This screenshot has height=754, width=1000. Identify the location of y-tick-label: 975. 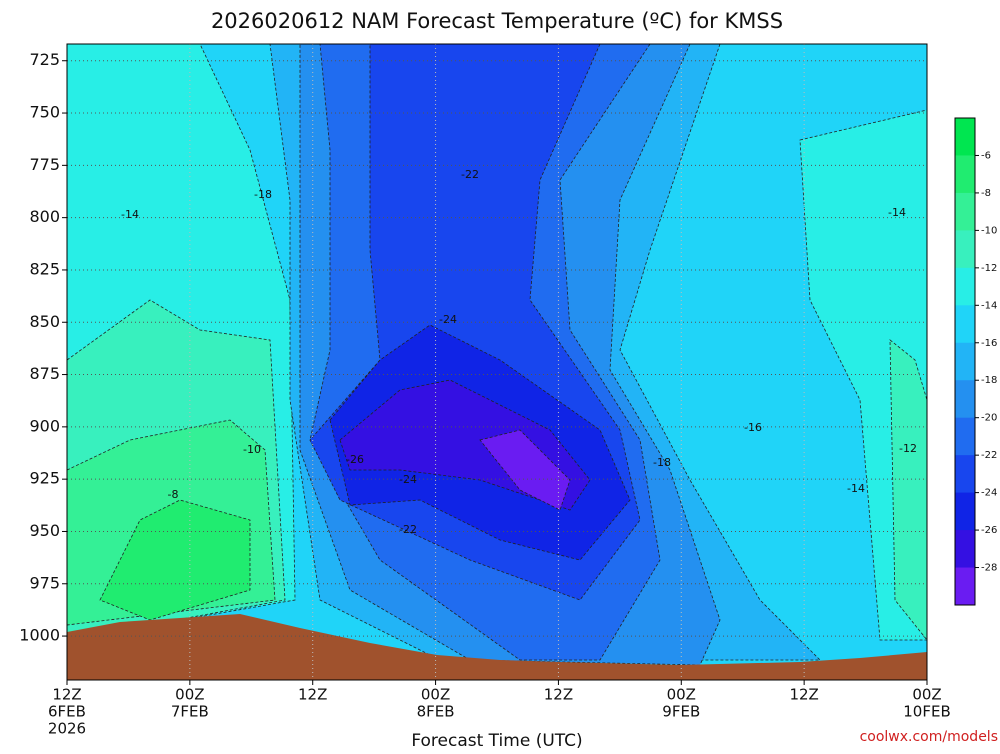
(44, 582).